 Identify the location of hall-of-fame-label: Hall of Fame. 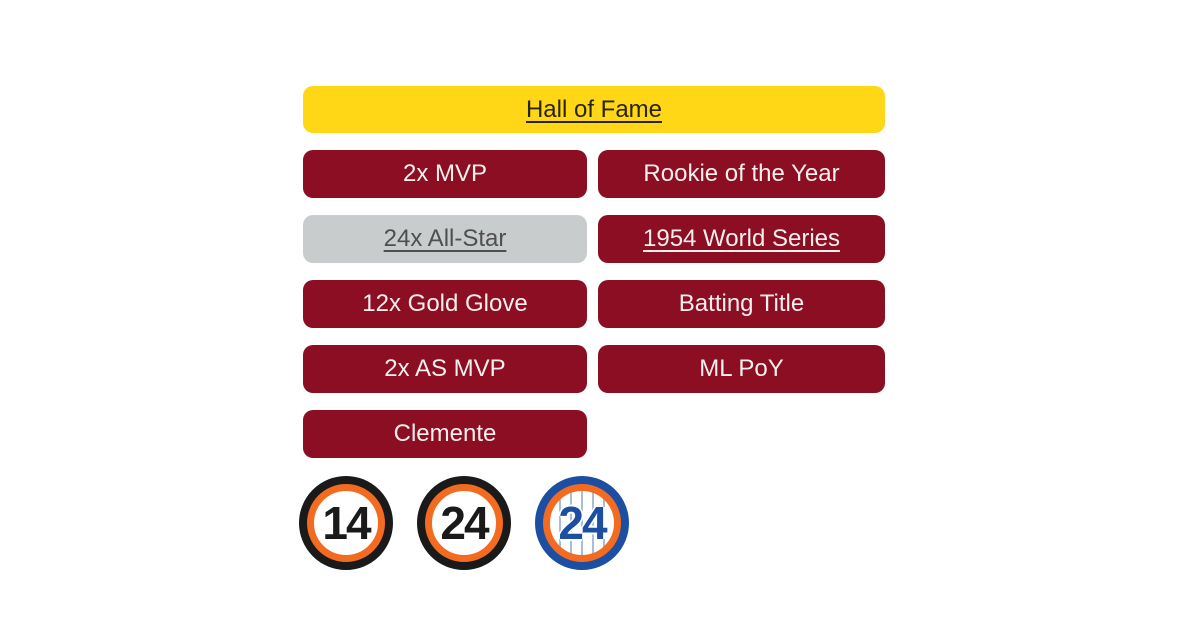
(594, 109).